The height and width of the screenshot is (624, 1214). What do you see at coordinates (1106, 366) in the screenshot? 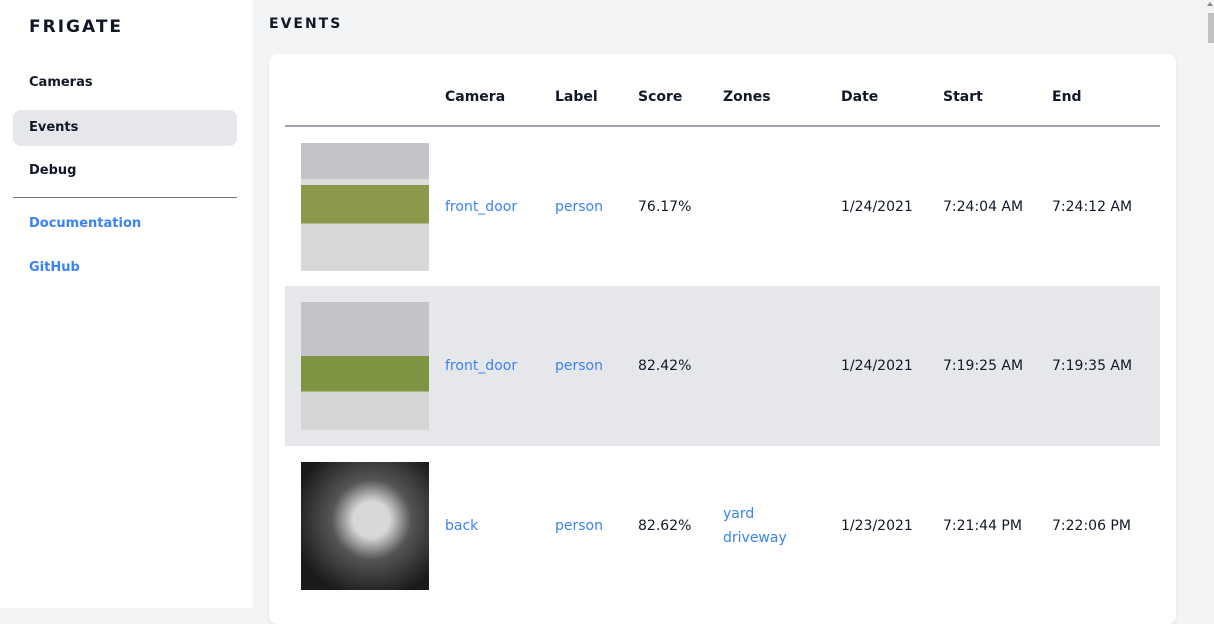
I see `end-time: 7:19:35 AM` at bounding box center [1106, 366].